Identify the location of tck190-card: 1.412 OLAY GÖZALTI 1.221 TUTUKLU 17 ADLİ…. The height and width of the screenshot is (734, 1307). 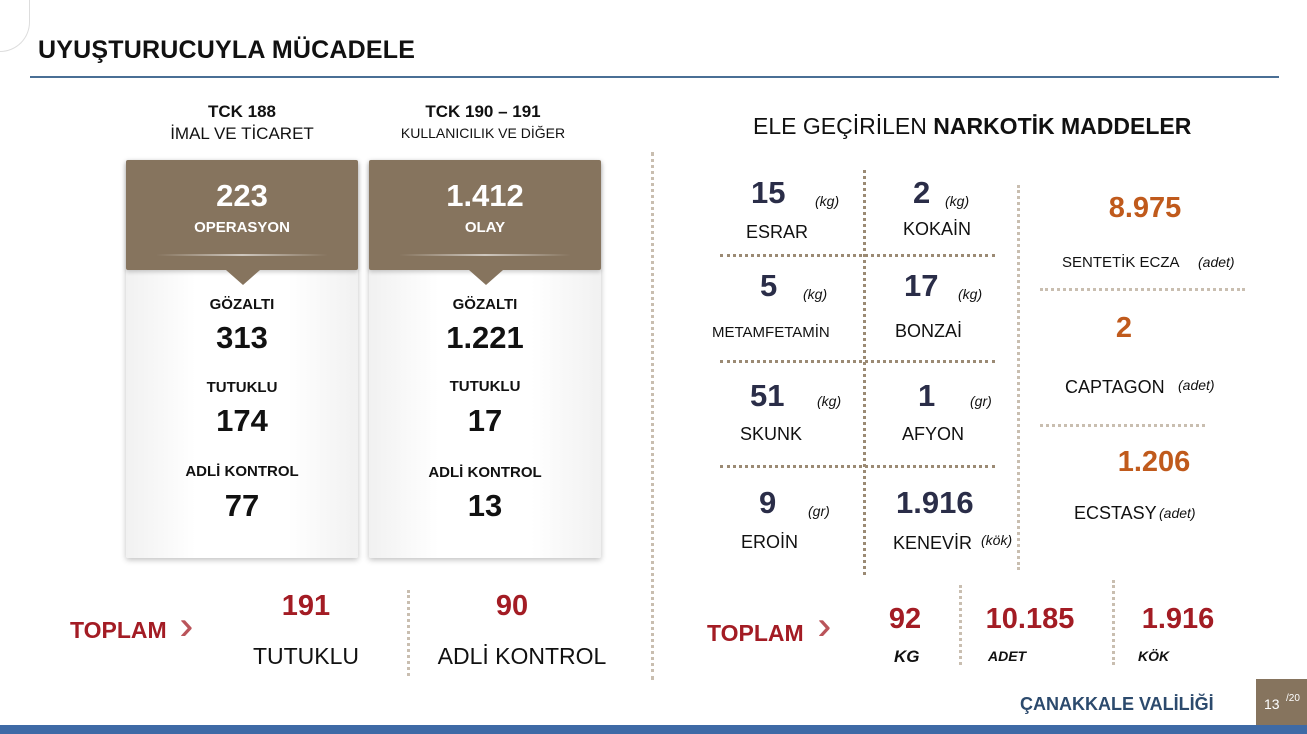
(485, 359).